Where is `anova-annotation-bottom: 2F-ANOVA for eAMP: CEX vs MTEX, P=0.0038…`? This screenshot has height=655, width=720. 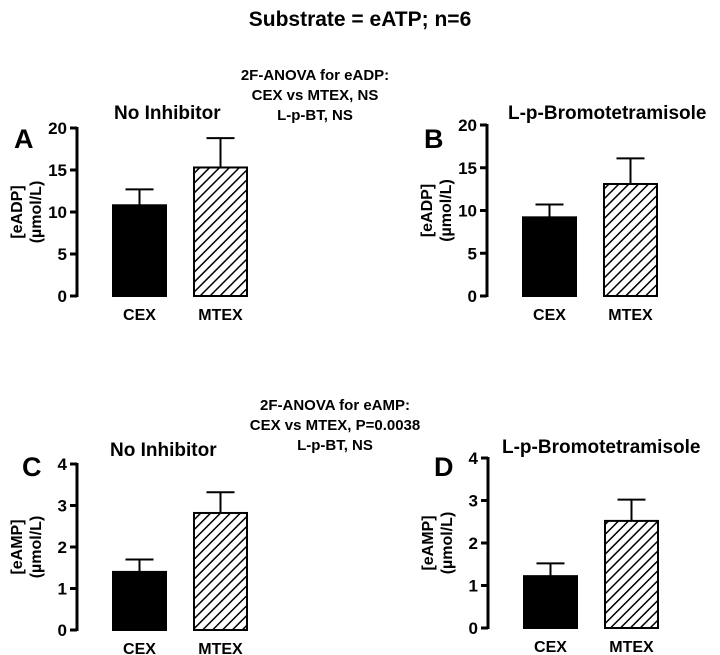
anova-annotation-bottom: 2F-ANOVA for eAMP: CEX vs MTEX, P=0.0038… is located at coordinates (335, 426).